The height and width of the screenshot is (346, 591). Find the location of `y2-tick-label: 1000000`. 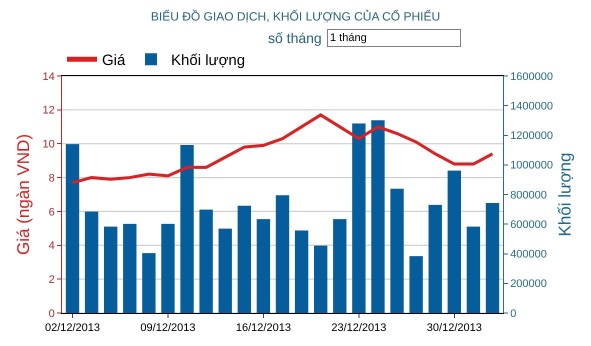

y2-tick-label: 1000000 is located at coordinates (532, 166).